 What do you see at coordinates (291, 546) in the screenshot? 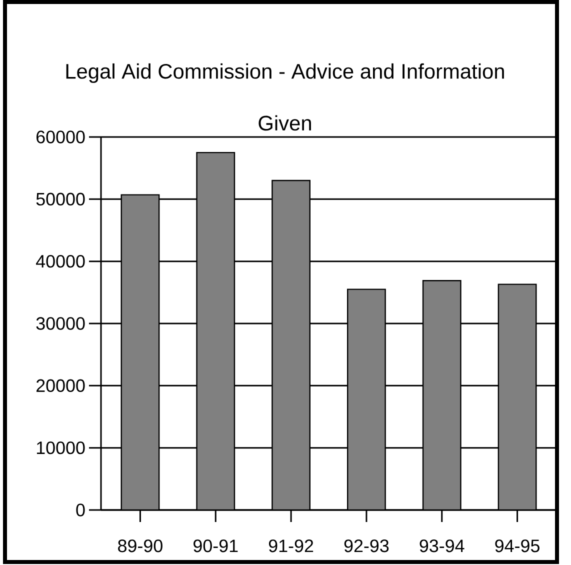
I see `x-tick-label: 91-92` at bounding box center [291, 546].